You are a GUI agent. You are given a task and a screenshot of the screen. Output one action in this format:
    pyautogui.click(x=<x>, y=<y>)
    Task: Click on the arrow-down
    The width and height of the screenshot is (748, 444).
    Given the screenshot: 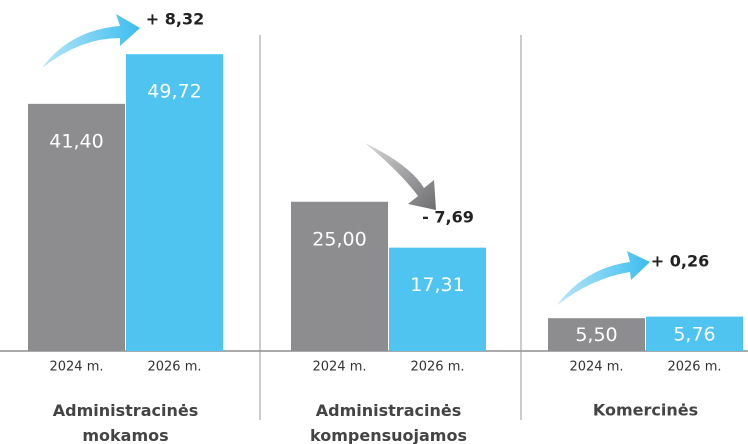 What is the action you would take?
    pyautogui.click(x=400, y=176)
    